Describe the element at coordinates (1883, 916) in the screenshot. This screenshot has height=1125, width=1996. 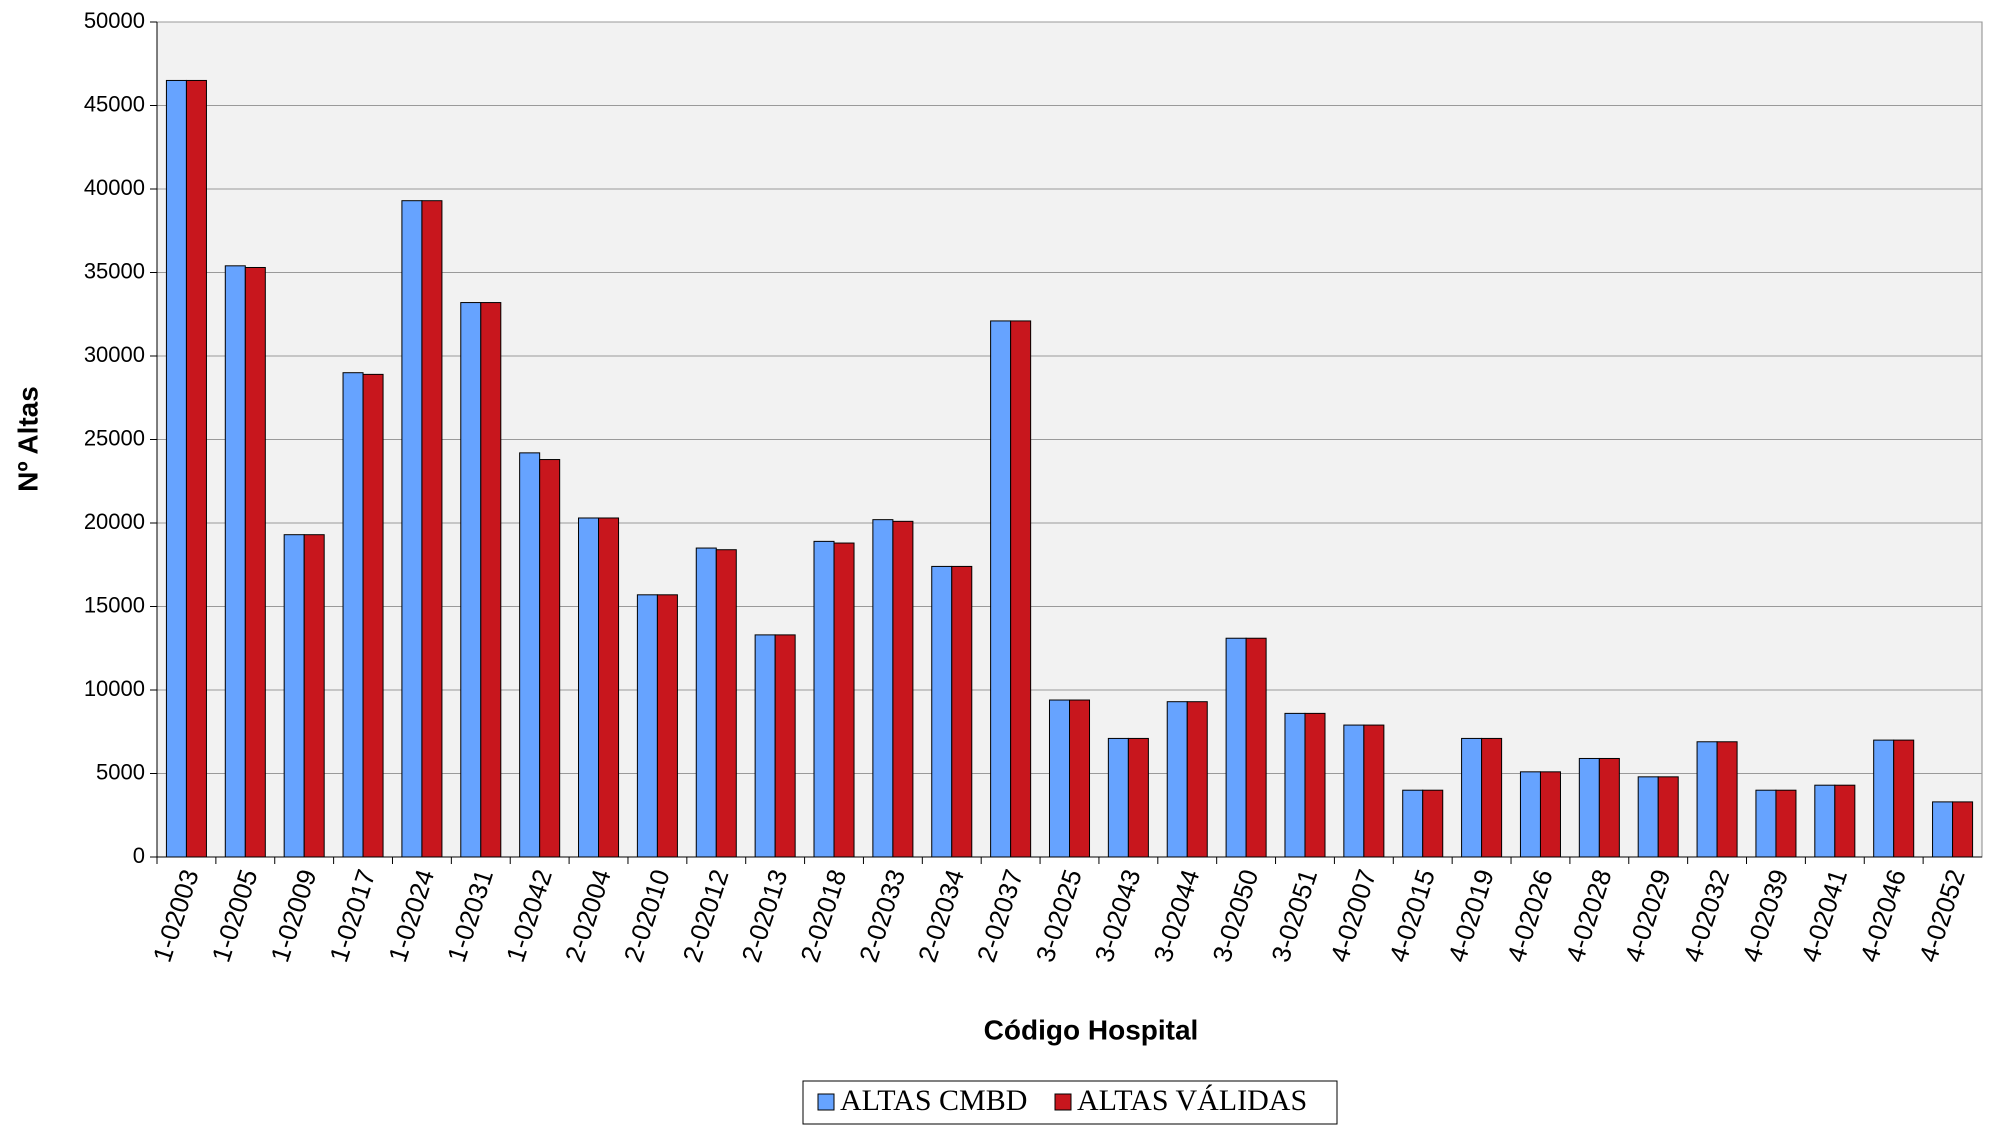
I see `x-tick-label: 4-02046` at that location.